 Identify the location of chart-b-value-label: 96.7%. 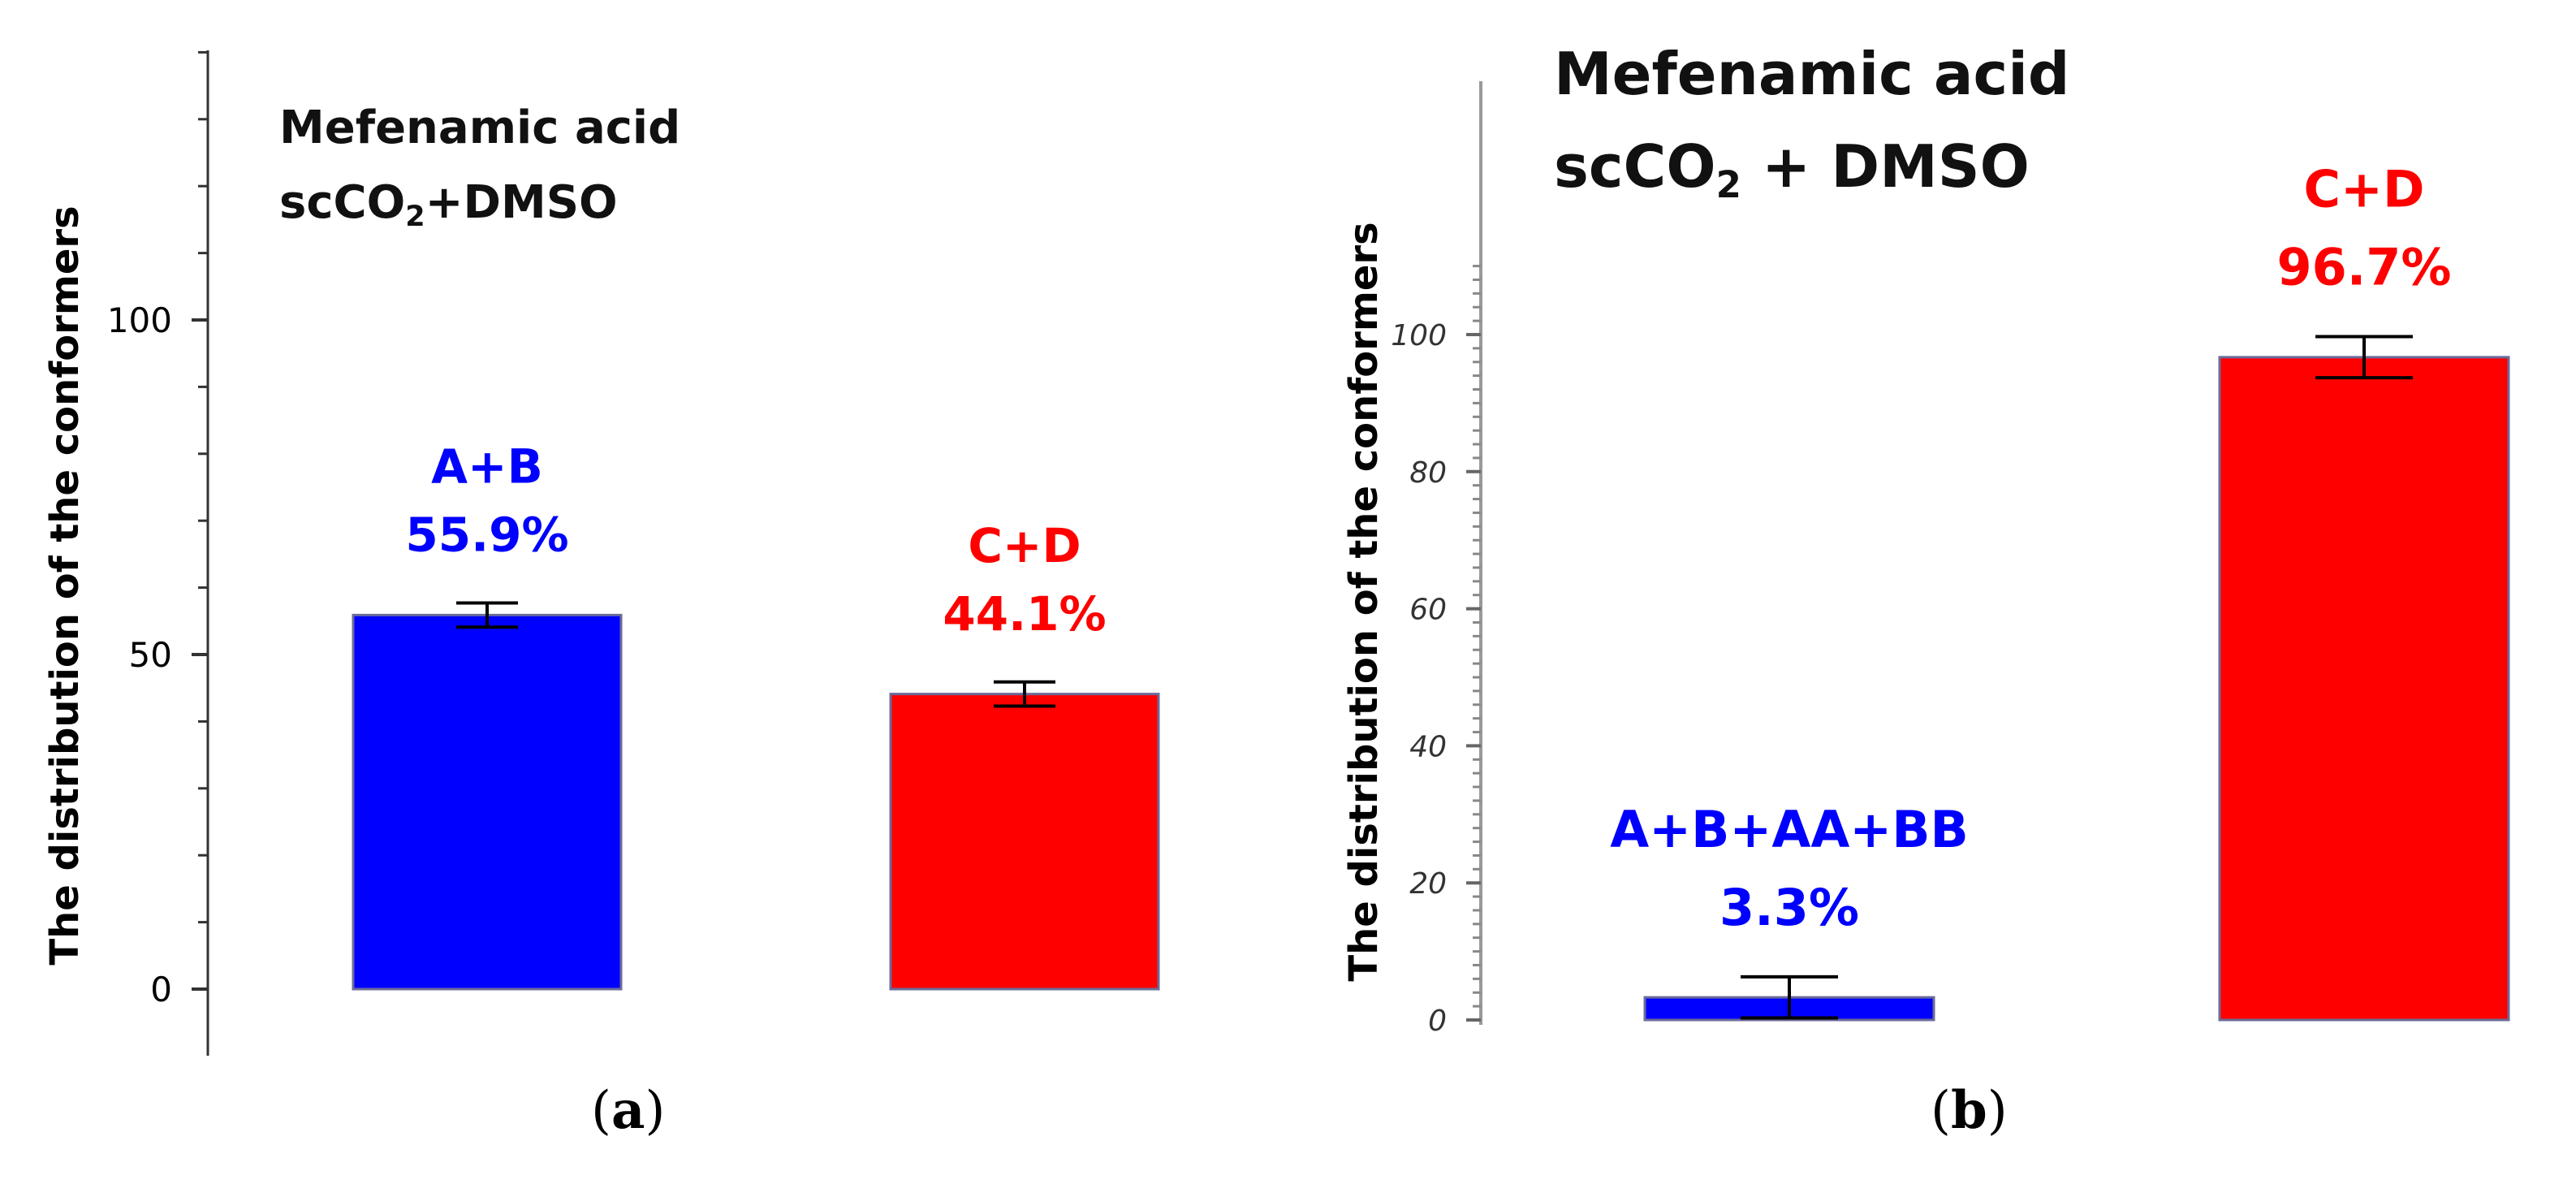
(2363, 267).